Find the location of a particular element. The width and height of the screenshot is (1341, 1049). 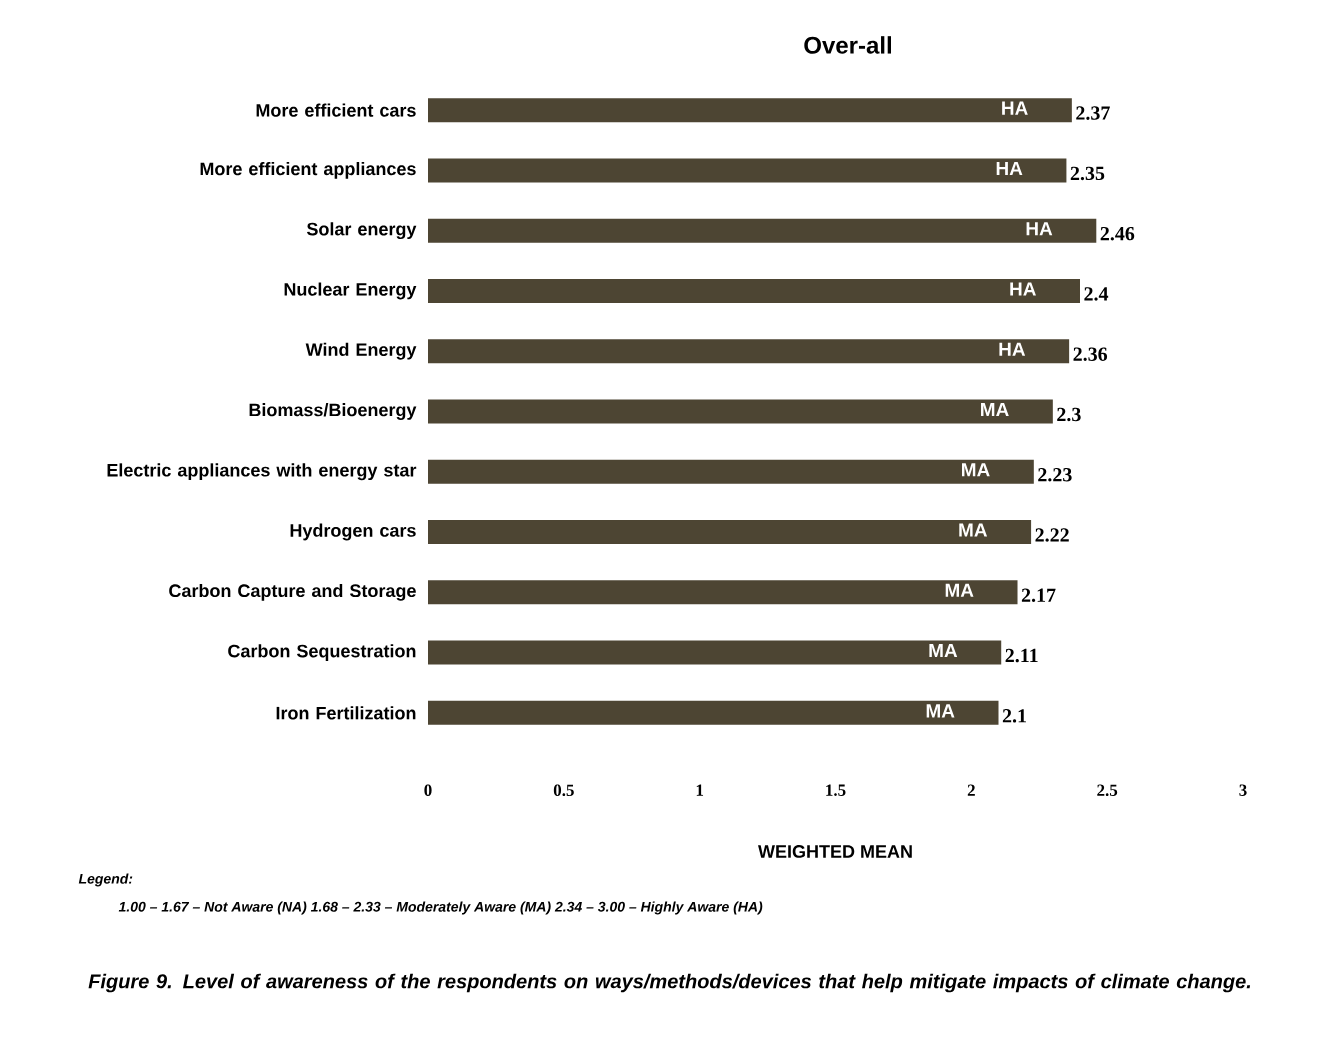

y-tick-label: Carbon Capture and Storage is located at coordinates (292, 592).